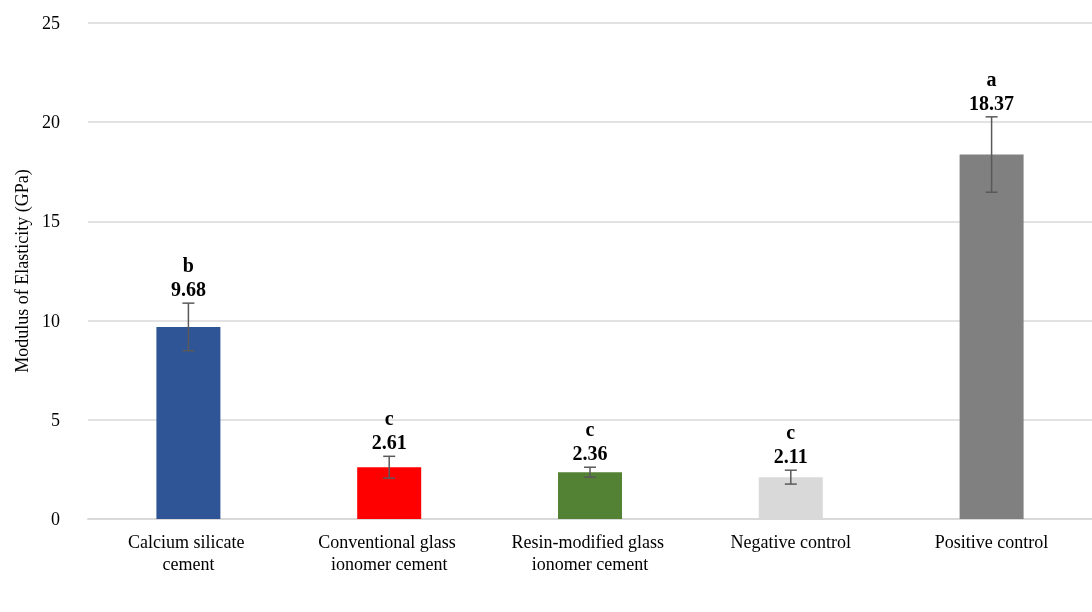 The image size is (1092, 612). What do you see at coordinates (590, 553) in the screenshot?
I see `x-tick-label: Resin-modified glass ionomer cement` at bounding box center [590, 553].